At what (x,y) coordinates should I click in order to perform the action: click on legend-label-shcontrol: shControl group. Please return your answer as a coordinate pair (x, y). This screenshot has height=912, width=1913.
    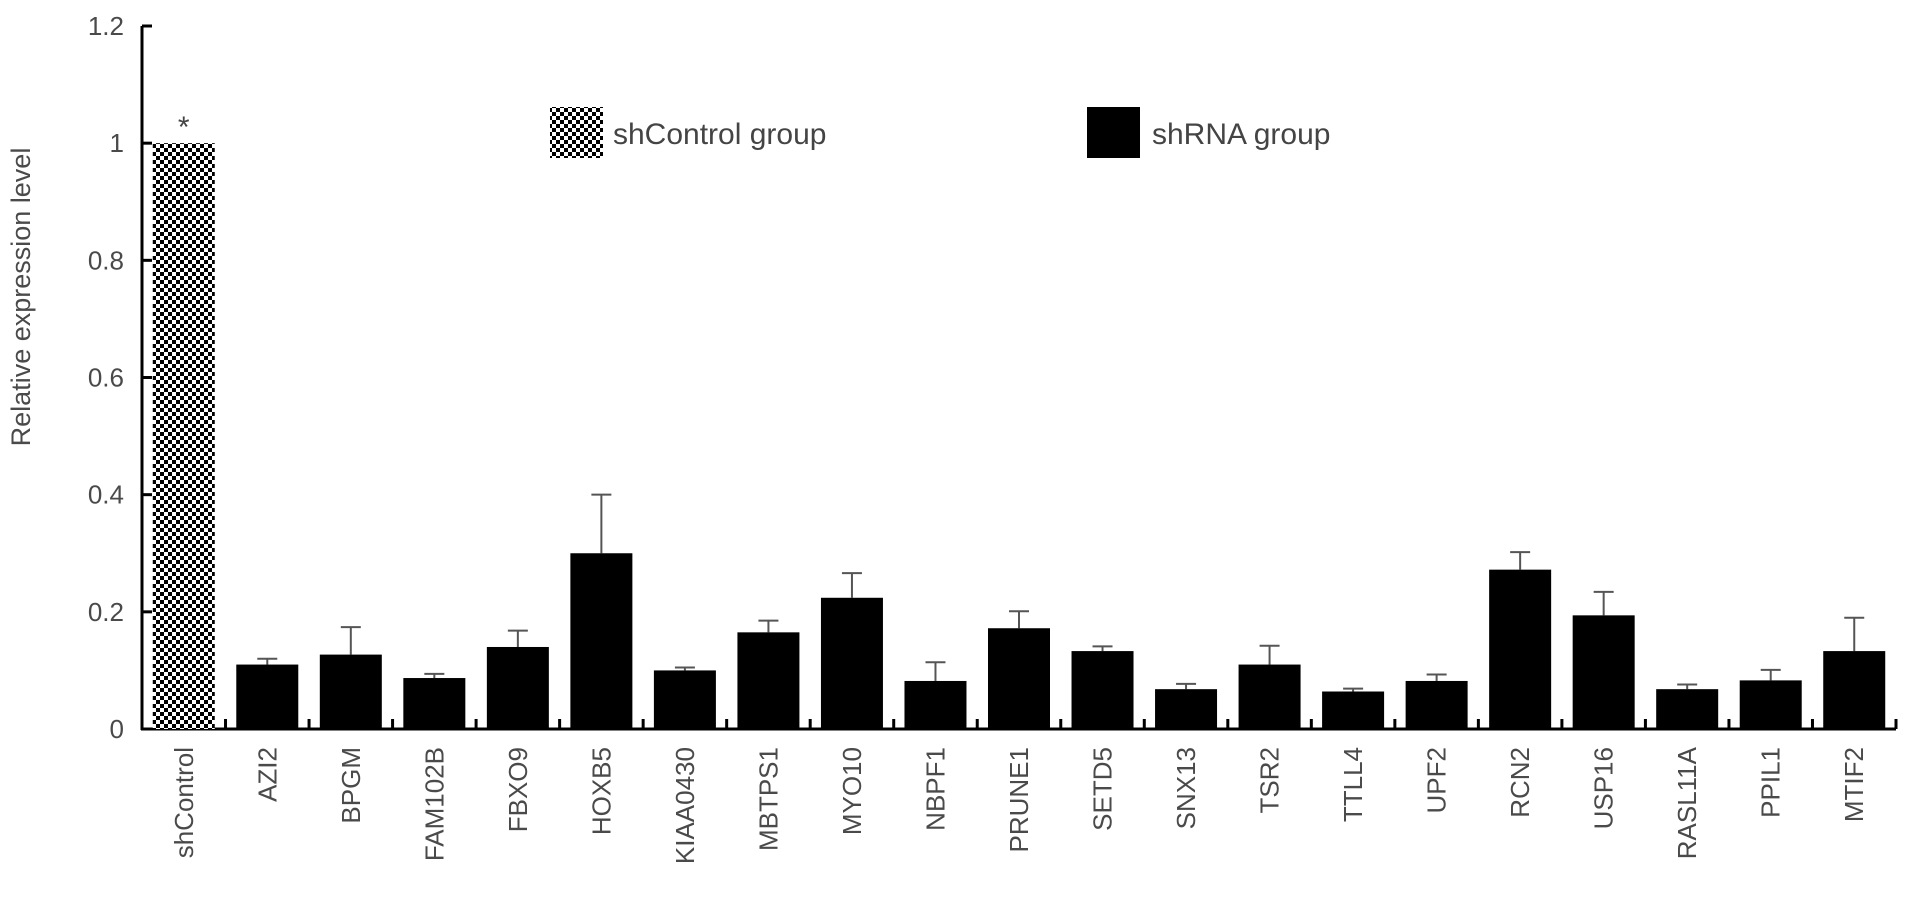
    Looking at the image, I should click on (719, 134).